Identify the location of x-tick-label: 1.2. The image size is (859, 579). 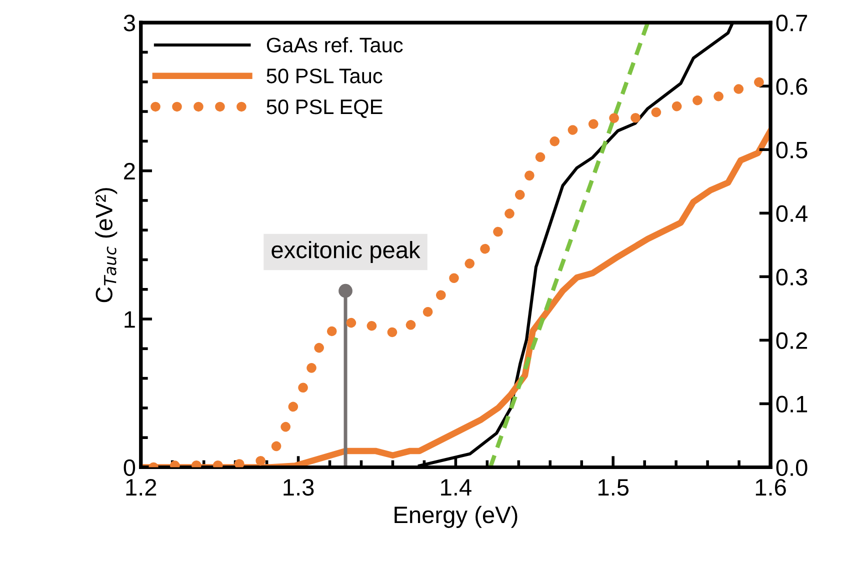
(141, 487).